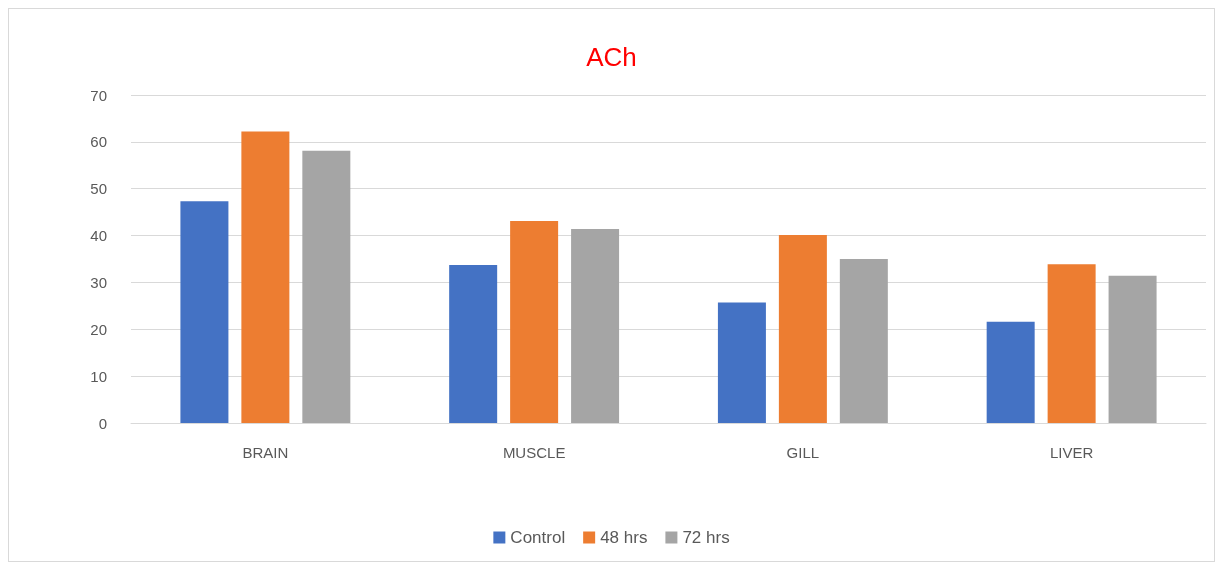  Describe the element at coordinates (98, 189) in the screenshot. I see `y-tick-label: 50` at that location.